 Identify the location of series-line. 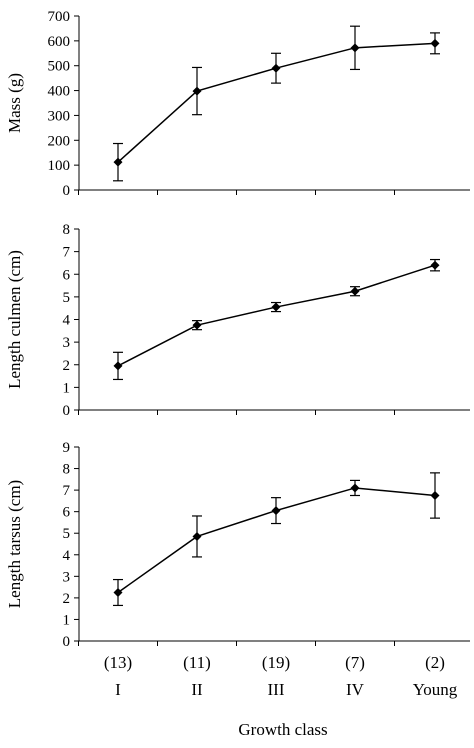
(276, 315).